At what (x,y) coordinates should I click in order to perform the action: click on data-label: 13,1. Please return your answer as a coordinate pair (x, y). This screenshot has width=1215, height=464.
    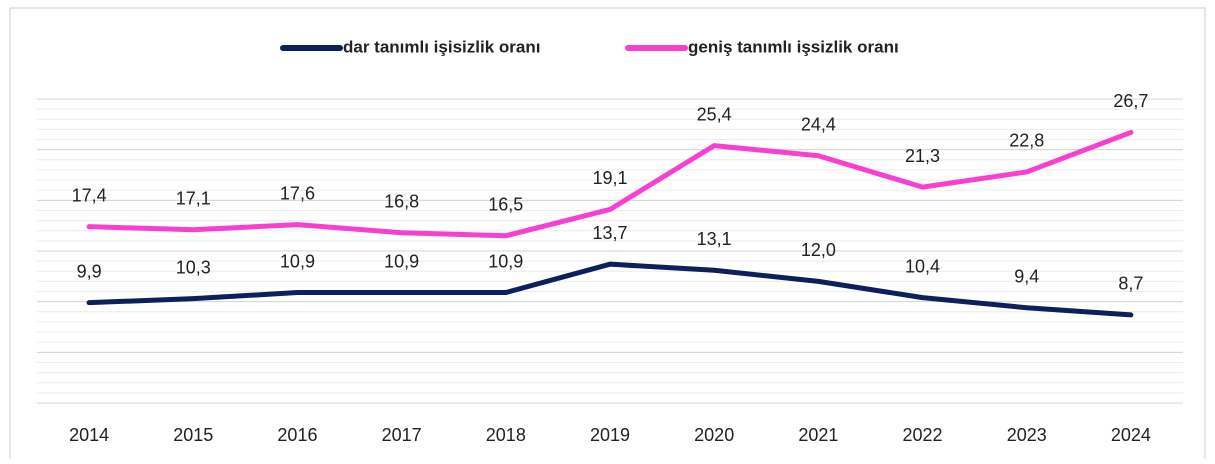
    Looking at the image, I should click on (714, 239).